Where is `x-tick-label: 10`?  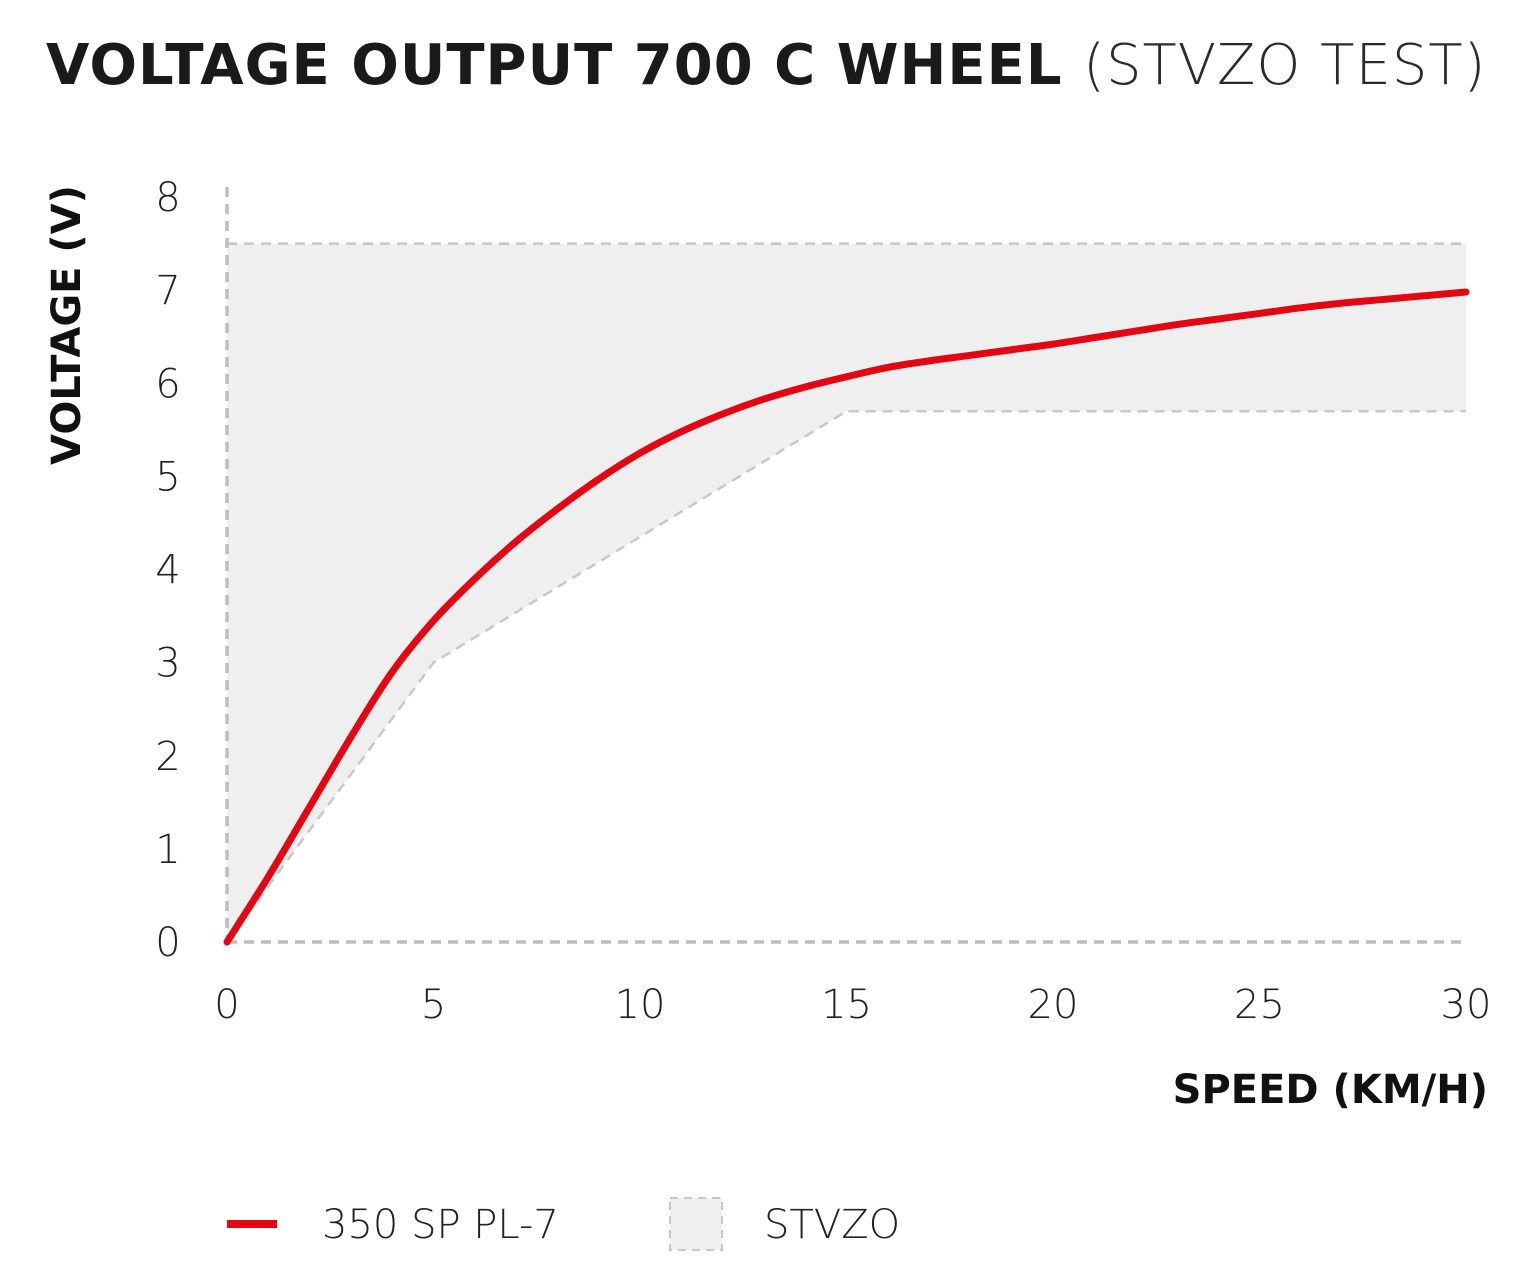
x-tick-label: 10 is located at coordinates (640, 1005).